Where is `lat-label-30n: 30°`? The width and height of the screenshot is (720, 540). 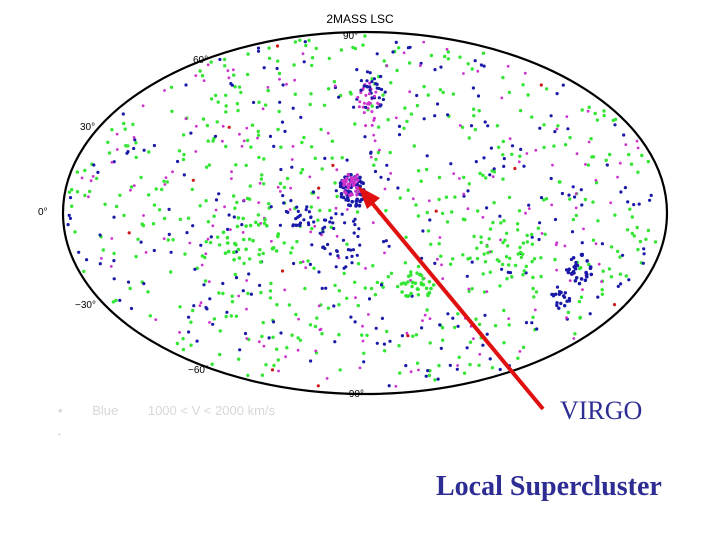
lat-label-30n: 30° is located at coordinates (88, 127).